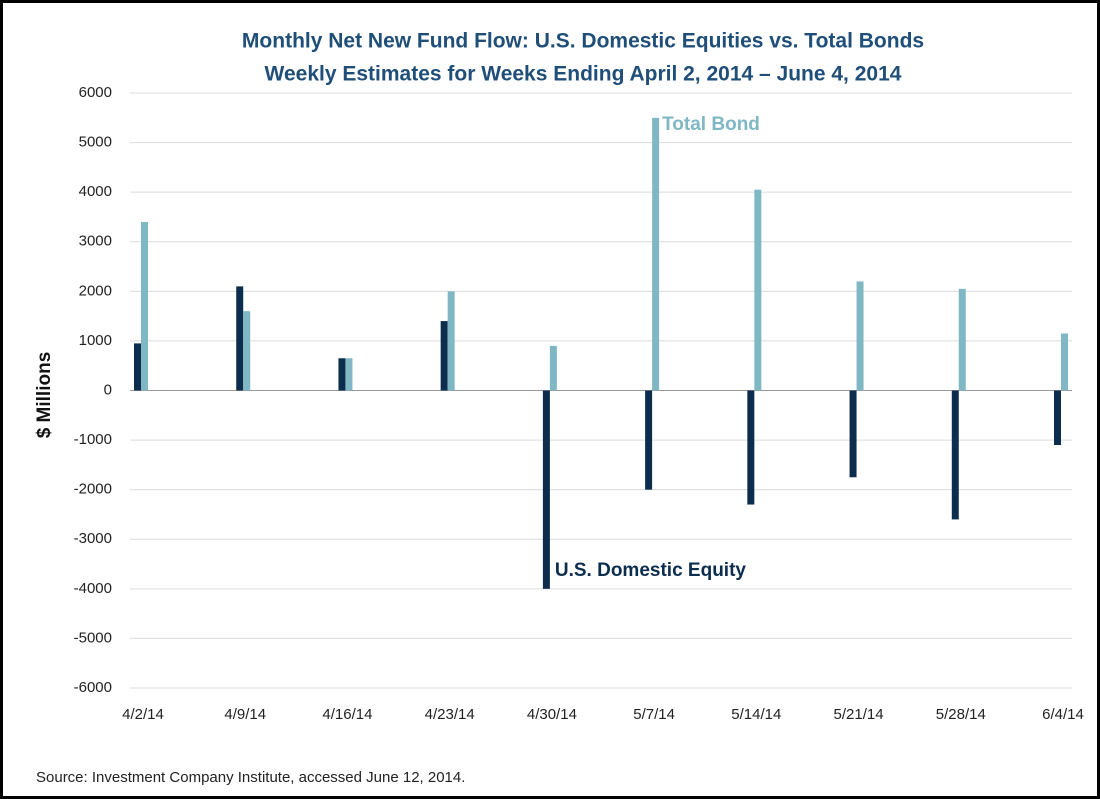 This screenshot has width=1100, height=799. I want to click on series-label: Total Bond, so click(711, 124).